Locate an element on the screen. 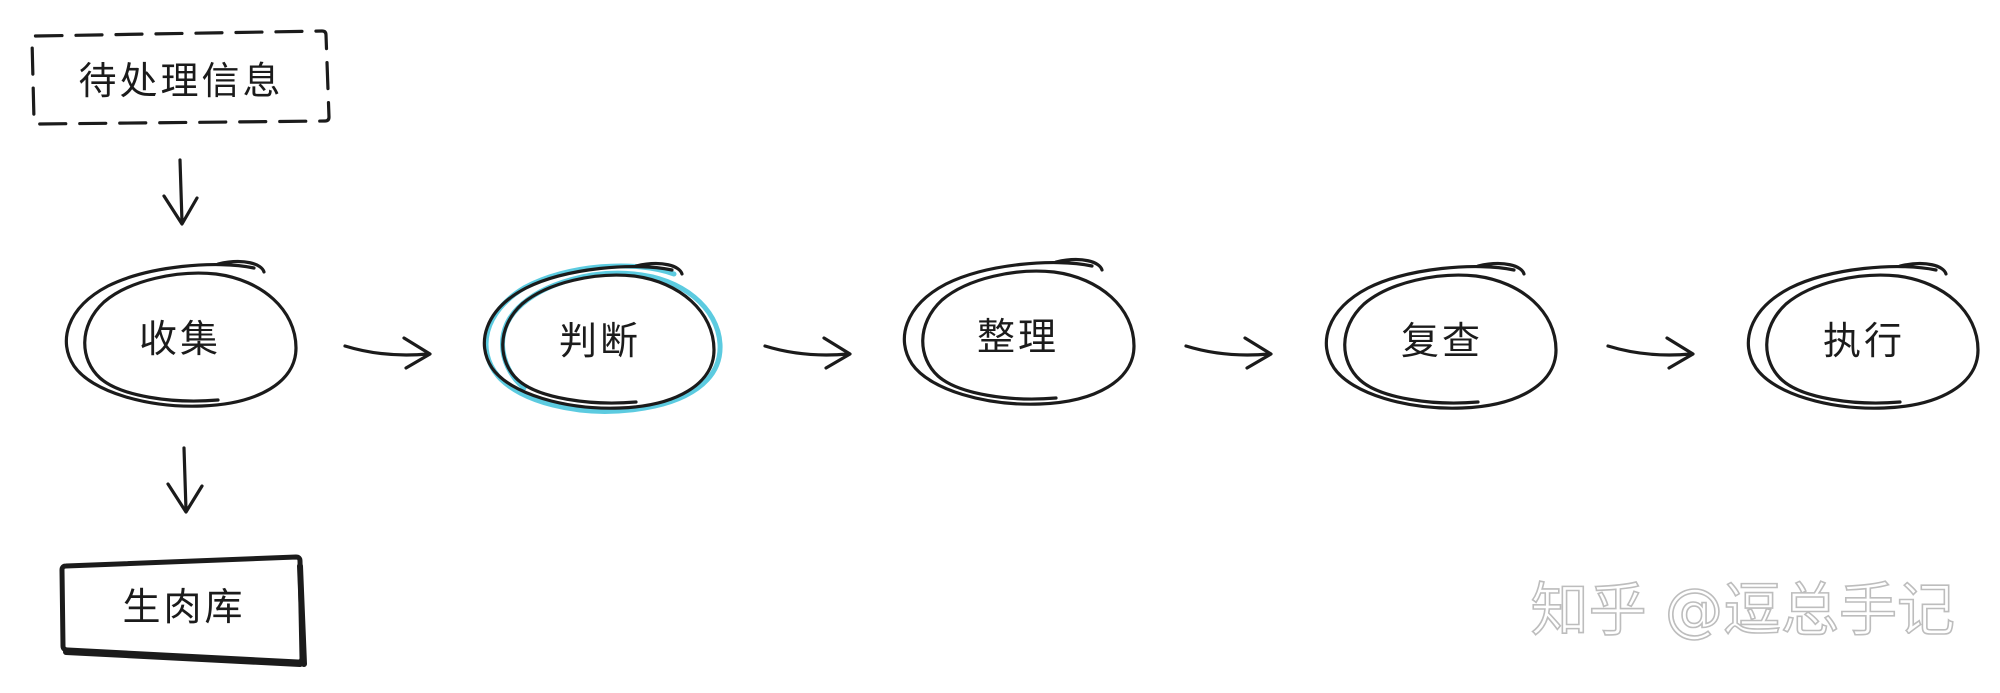 Image resolution: width=2000 pixels, height=693 pixels. source-box-border is located at coordinates (180, 77).